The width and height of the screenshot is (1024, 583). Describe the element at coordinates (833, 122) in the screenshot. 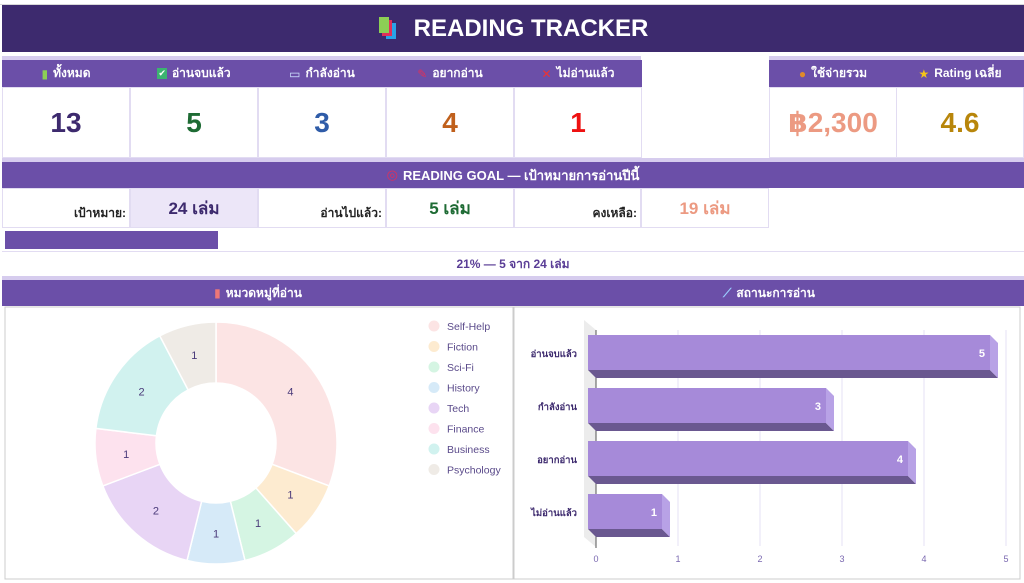

I see `spend-value: ฿2,300` at that location.